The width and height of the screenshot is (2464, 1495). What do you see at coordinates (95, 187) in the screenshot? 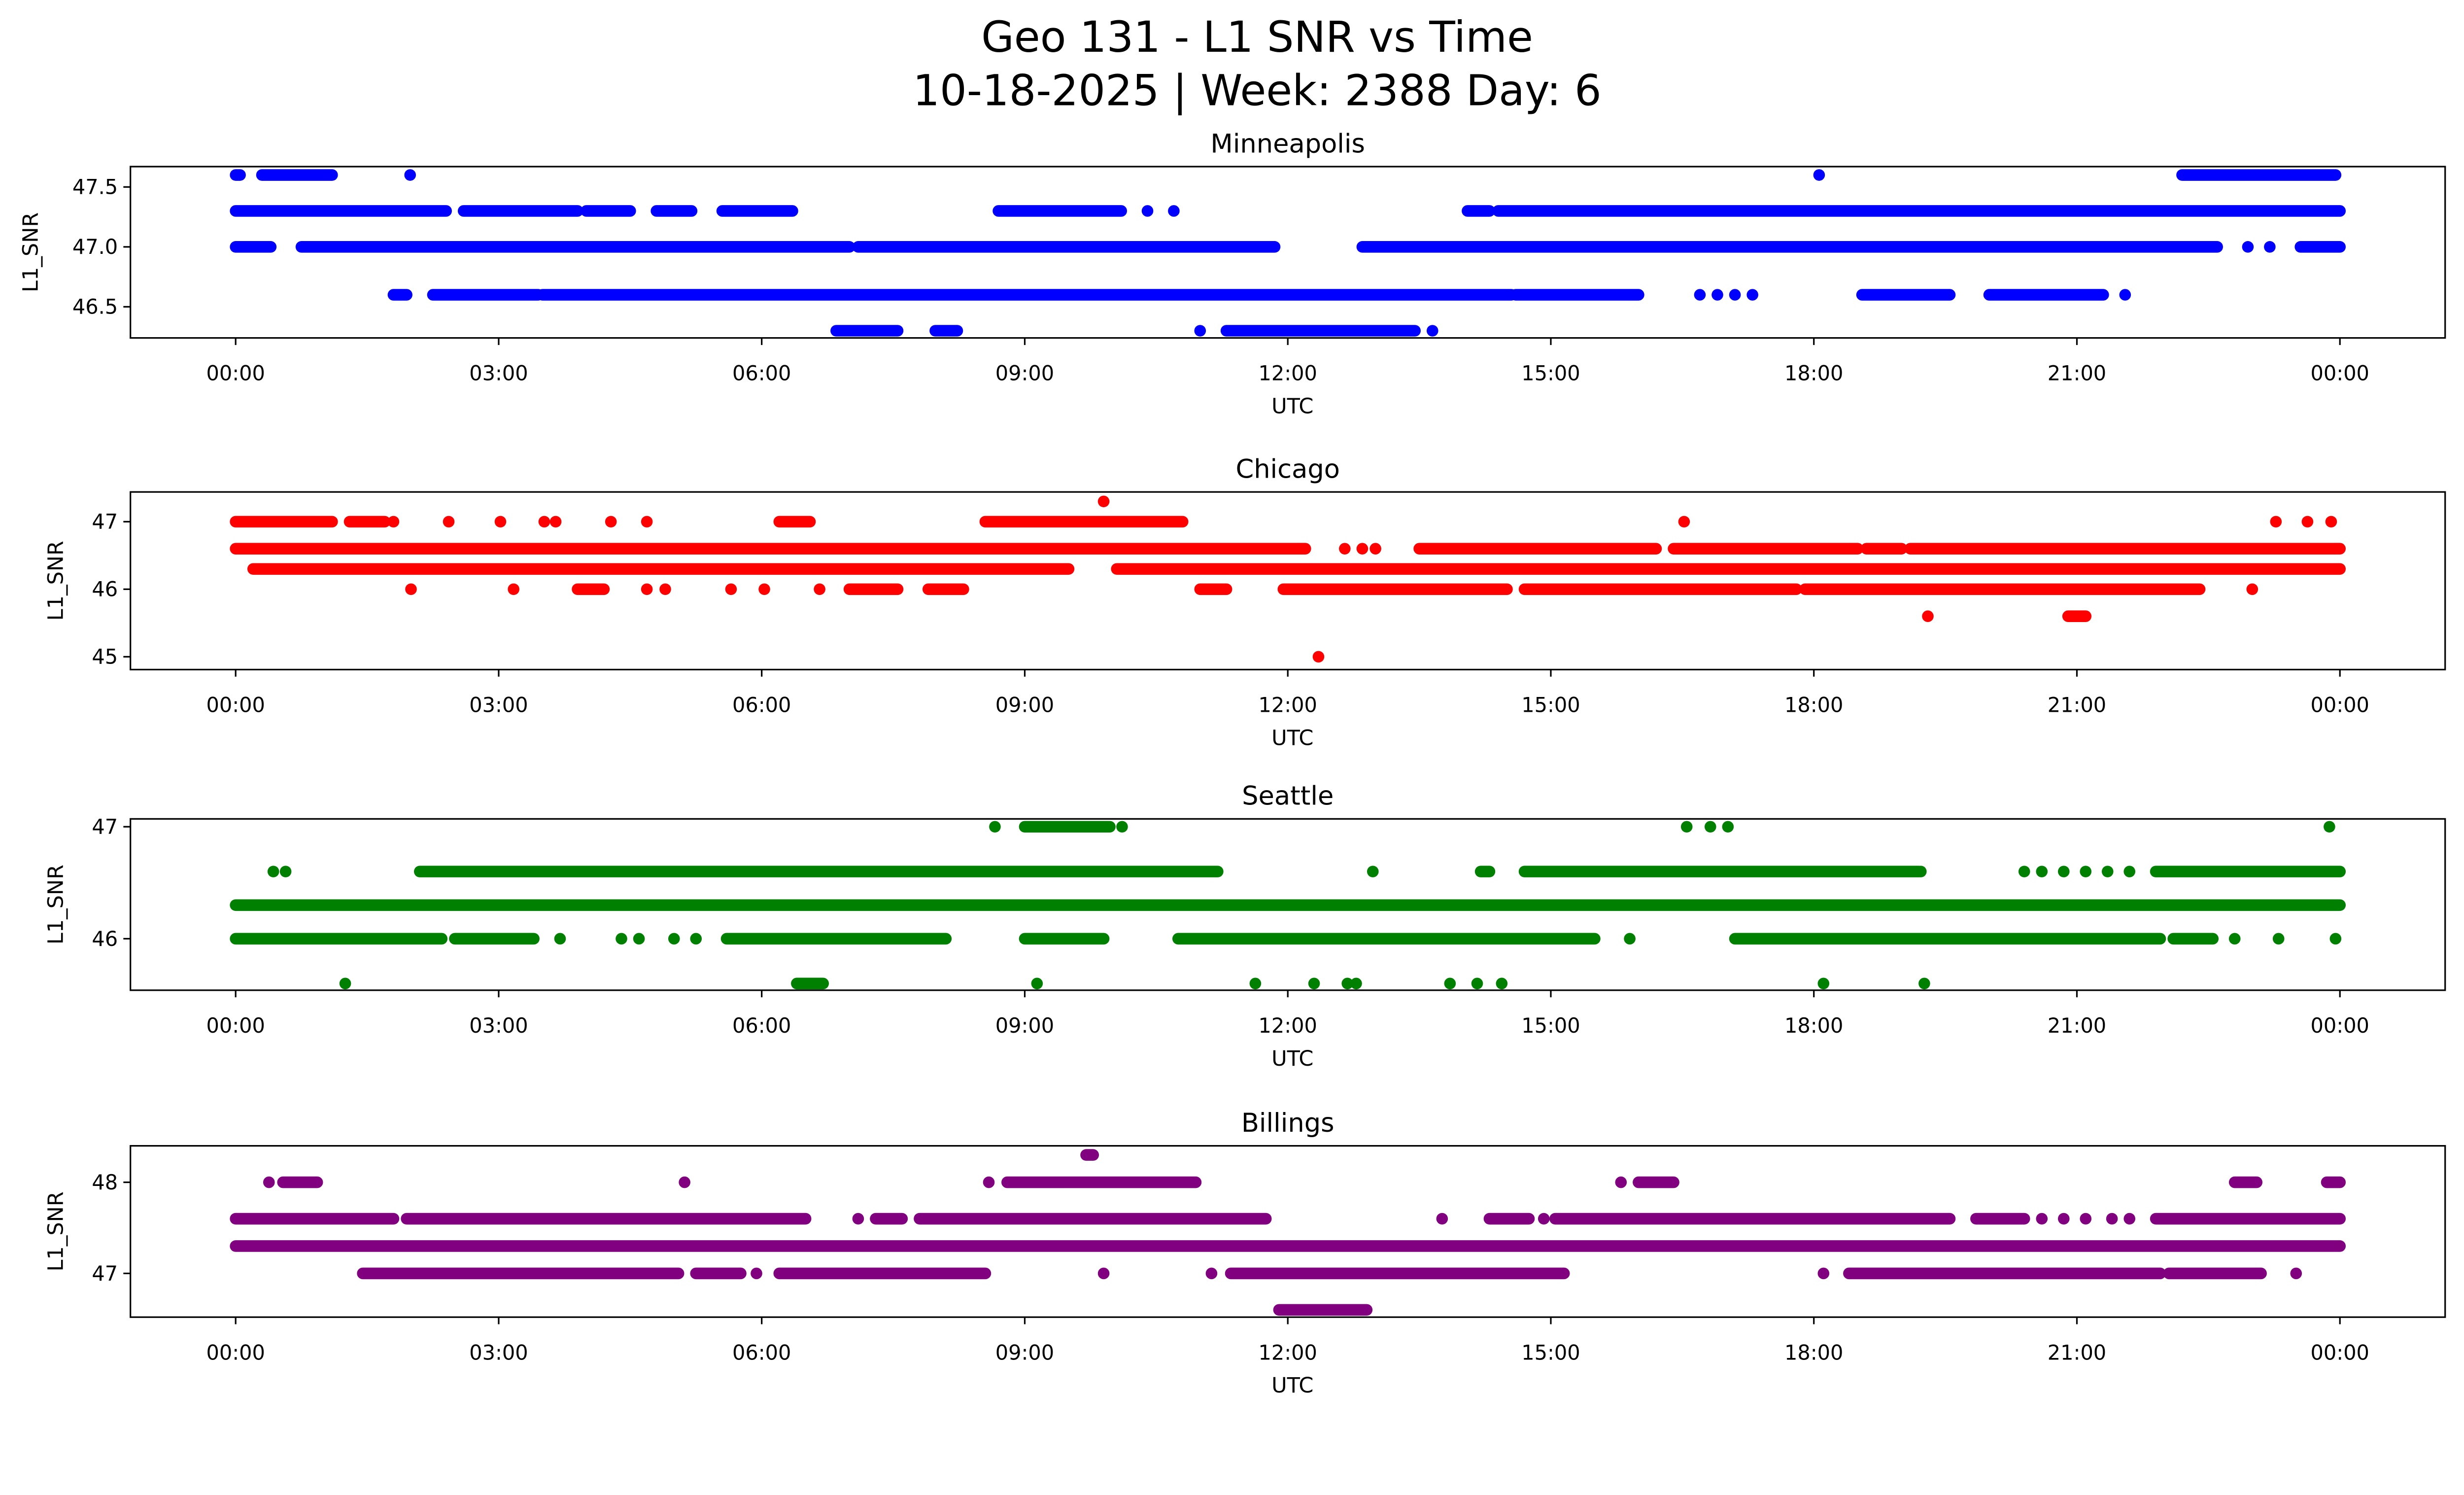
I see `y-tick-label: 47.5` at bounding box center [95, 187].